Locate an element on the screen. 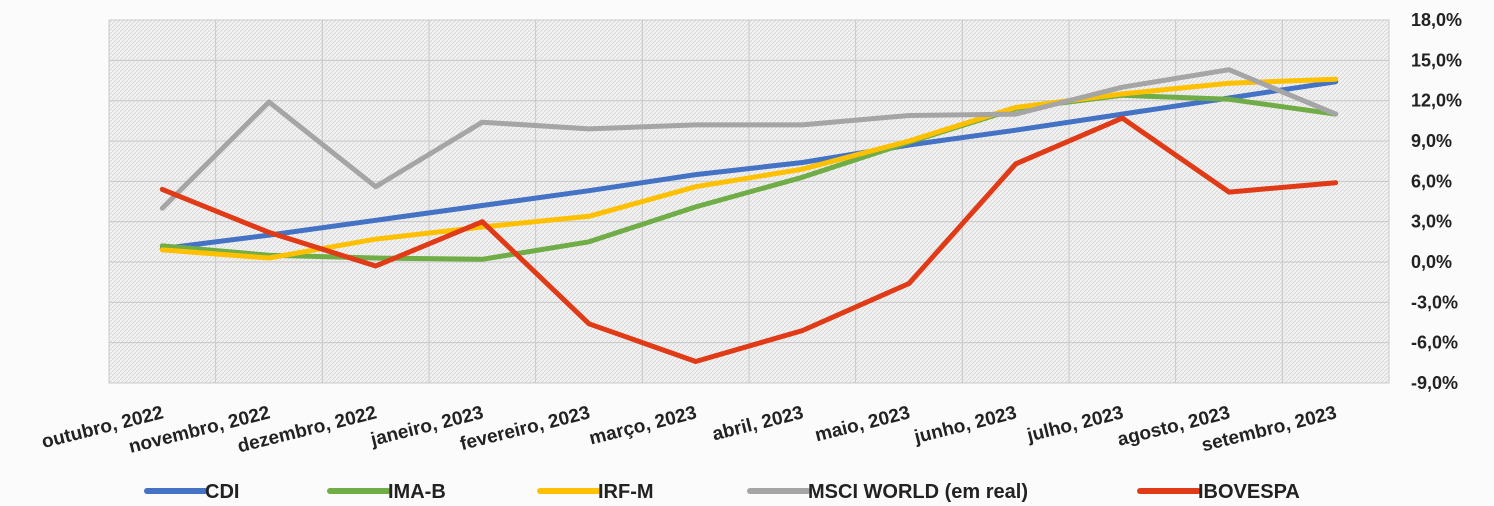  y-tick-label: 6,0% is located at coordinates (1431, 181).